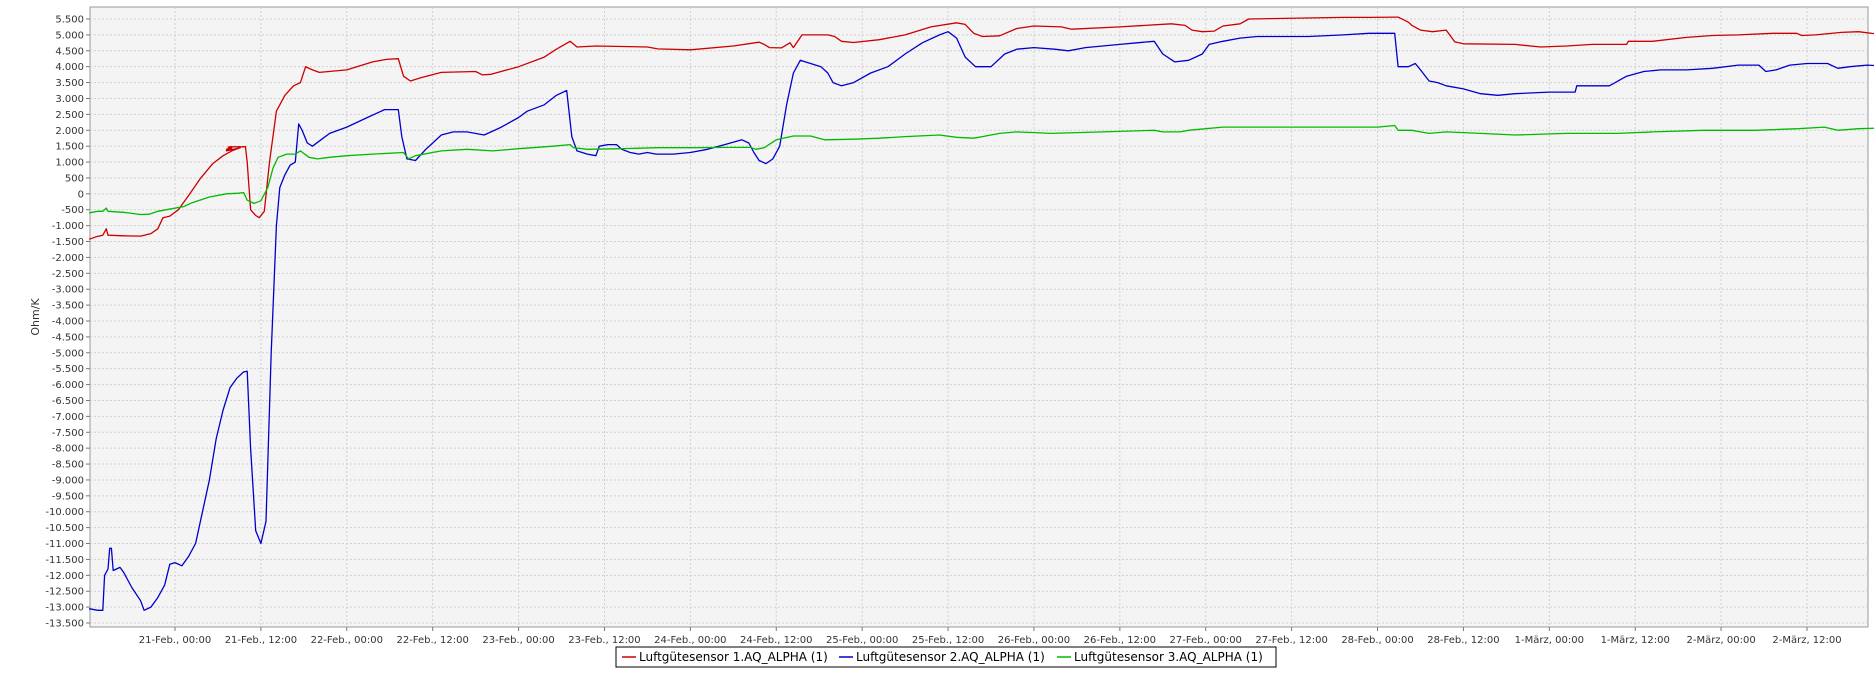  Describe the element at coordinates (68, 449) in the screenshot. I see `y-tick-label: -8.000` at that location.